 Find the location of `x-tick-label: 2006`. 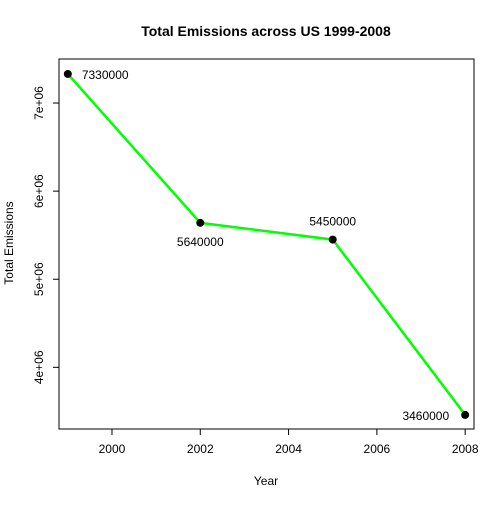

x-tick-label: 2006 is located at coordinates (377, 449).